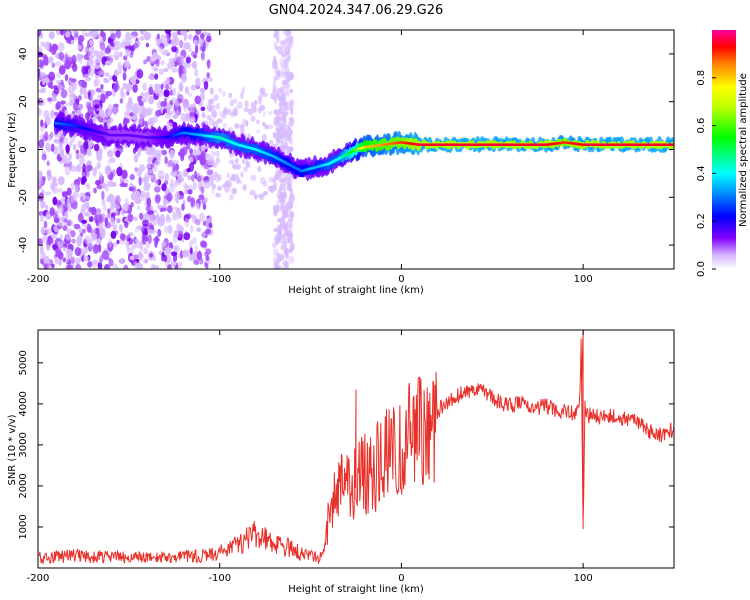 The width and height of the screenshot is (750, 600). I want to click on colorbar-gradient, so click(724, 149).